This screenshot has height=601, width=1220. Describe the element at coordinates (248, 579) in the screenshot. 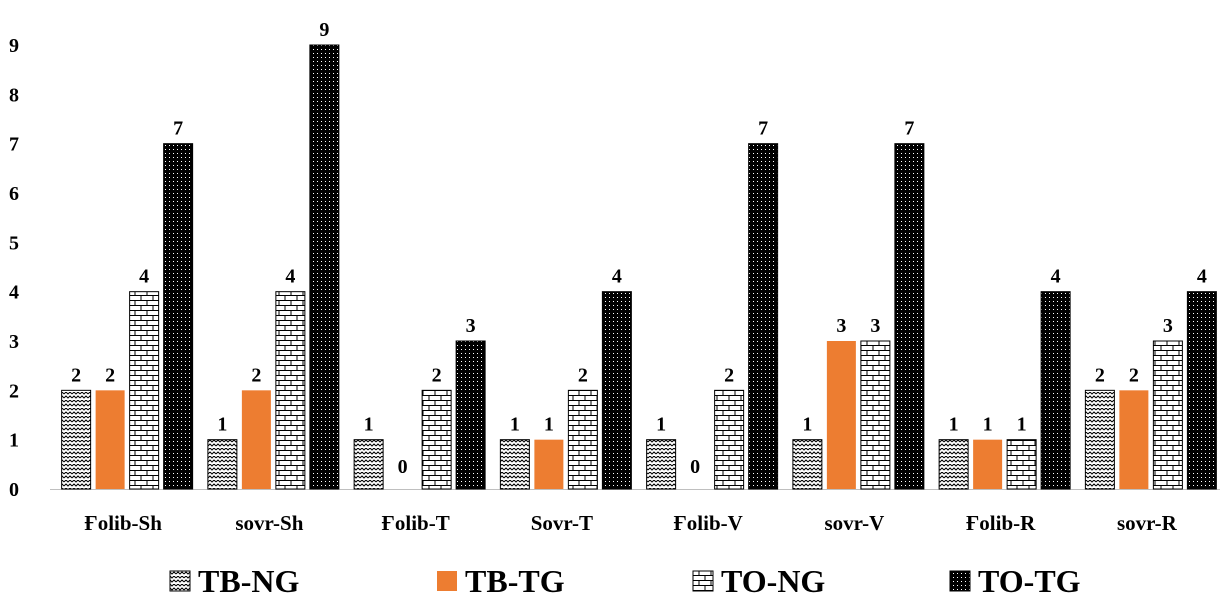

I see `legend-label: TB-NG` at that location.